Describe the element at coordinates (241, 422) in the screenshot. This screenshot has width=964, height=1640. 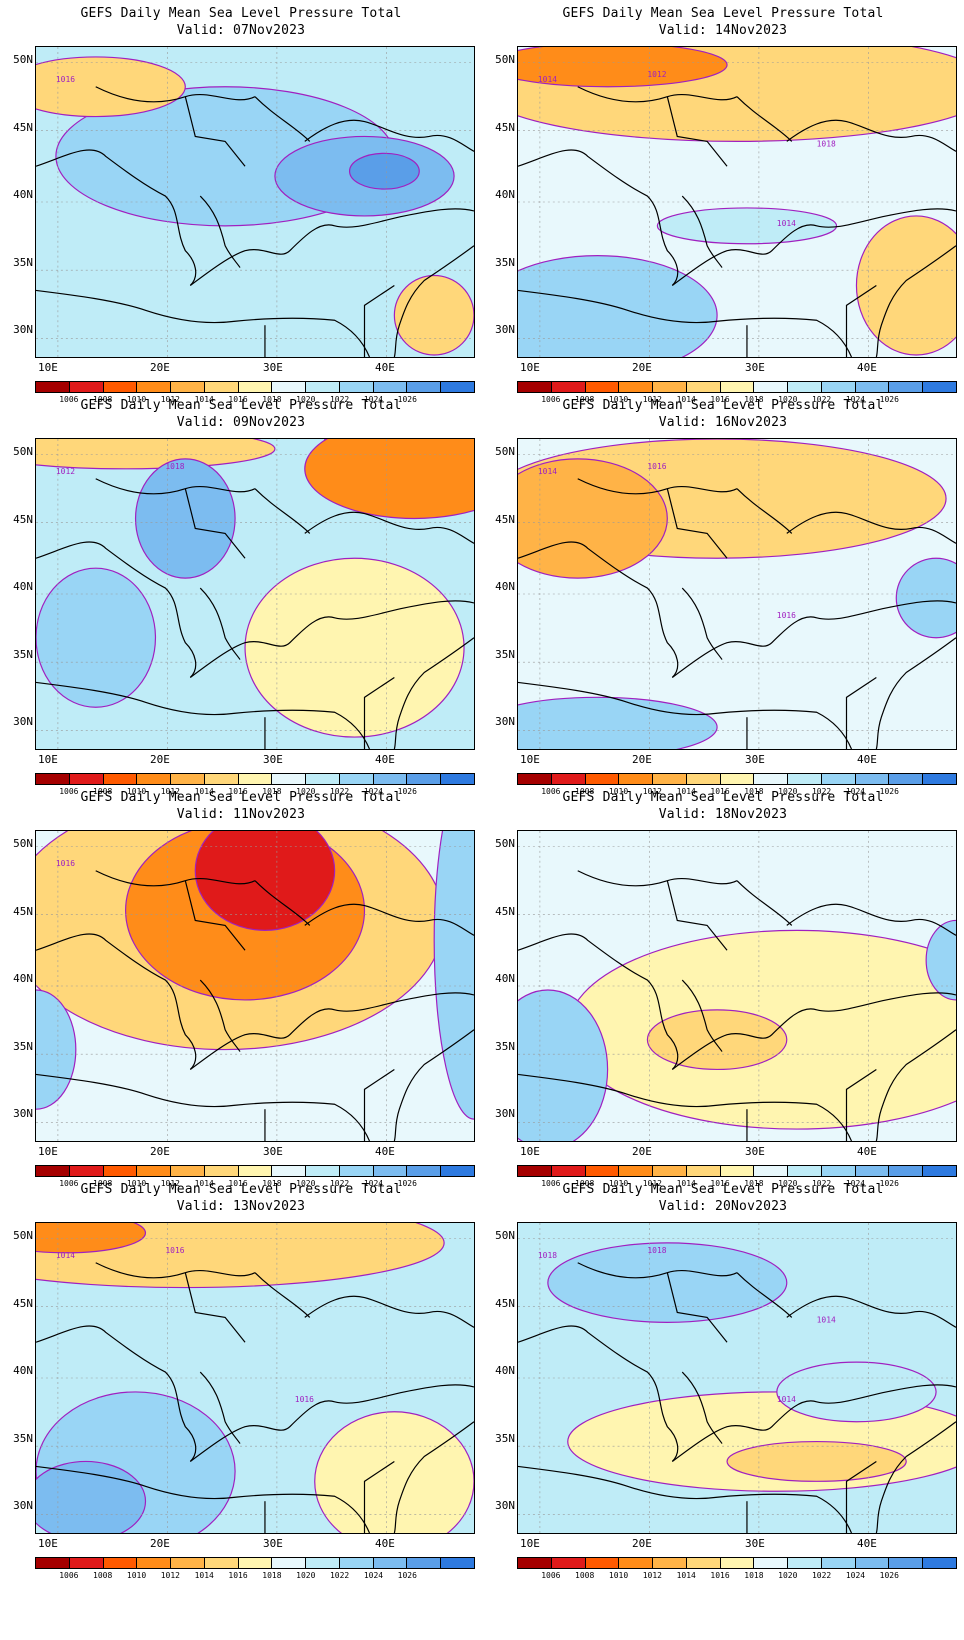
I see `panel-valid-date: Valid: 09Nov2023` at that location.